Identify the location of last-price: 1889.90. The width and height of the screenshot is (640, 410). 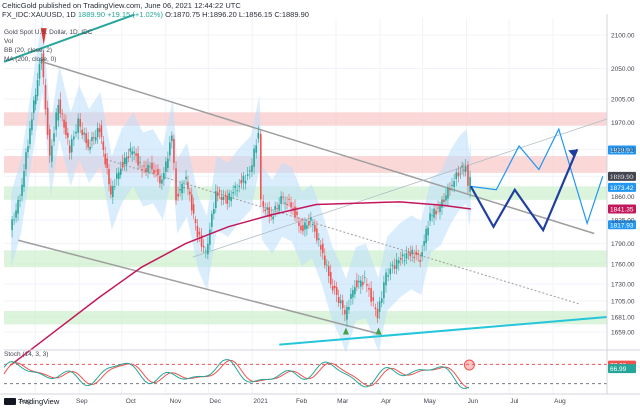
(91, 14).